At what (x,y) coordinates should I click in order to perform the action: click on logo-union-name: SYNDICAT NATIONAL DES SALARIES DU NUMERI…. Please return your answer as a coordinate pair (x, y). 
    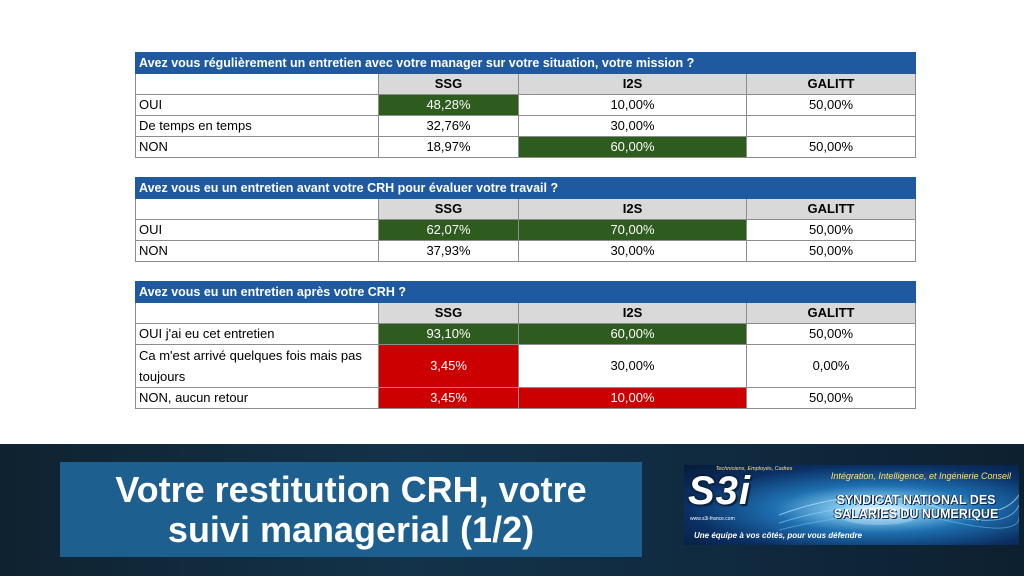
    Looking at the image, I should click on (916, 507).